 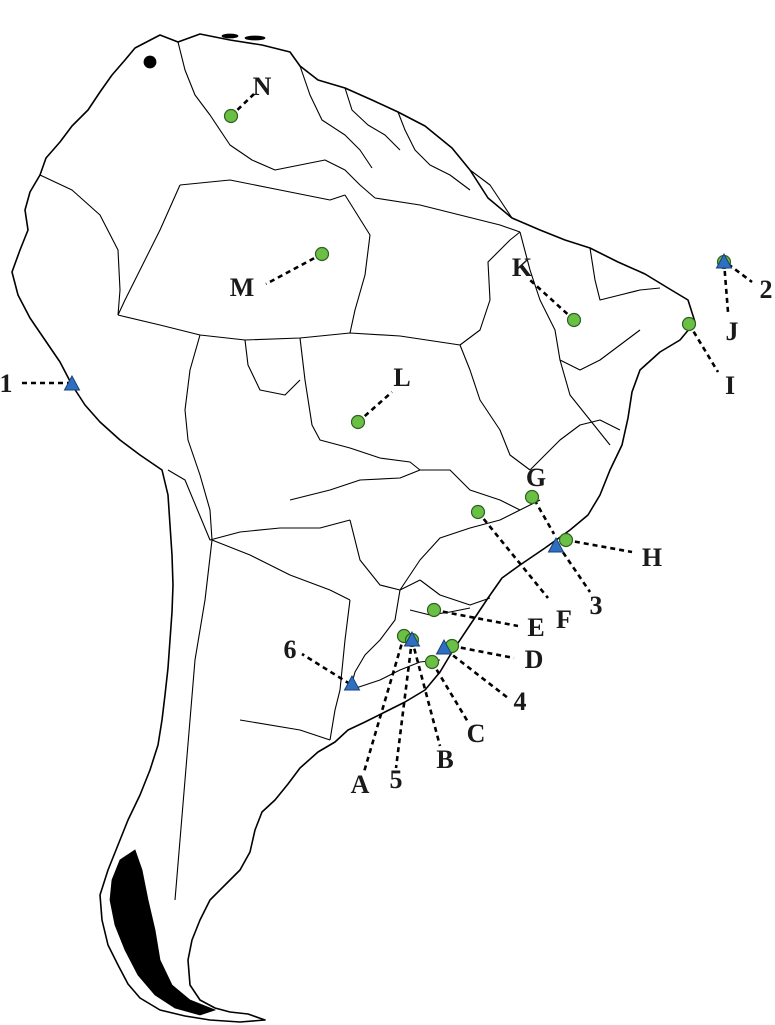 What do you see at coordinates (732, 331) in the screenshot?
I see `site-label-j: J` at bounding box center [732, 331].